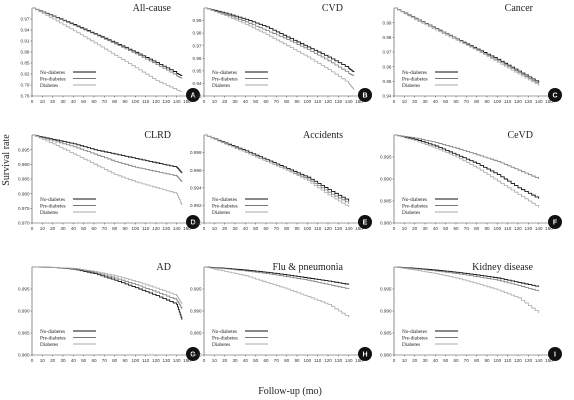  Describe the element at coordinates (164, 267) in the screenshot. I see `panel-title: AD` at that location.